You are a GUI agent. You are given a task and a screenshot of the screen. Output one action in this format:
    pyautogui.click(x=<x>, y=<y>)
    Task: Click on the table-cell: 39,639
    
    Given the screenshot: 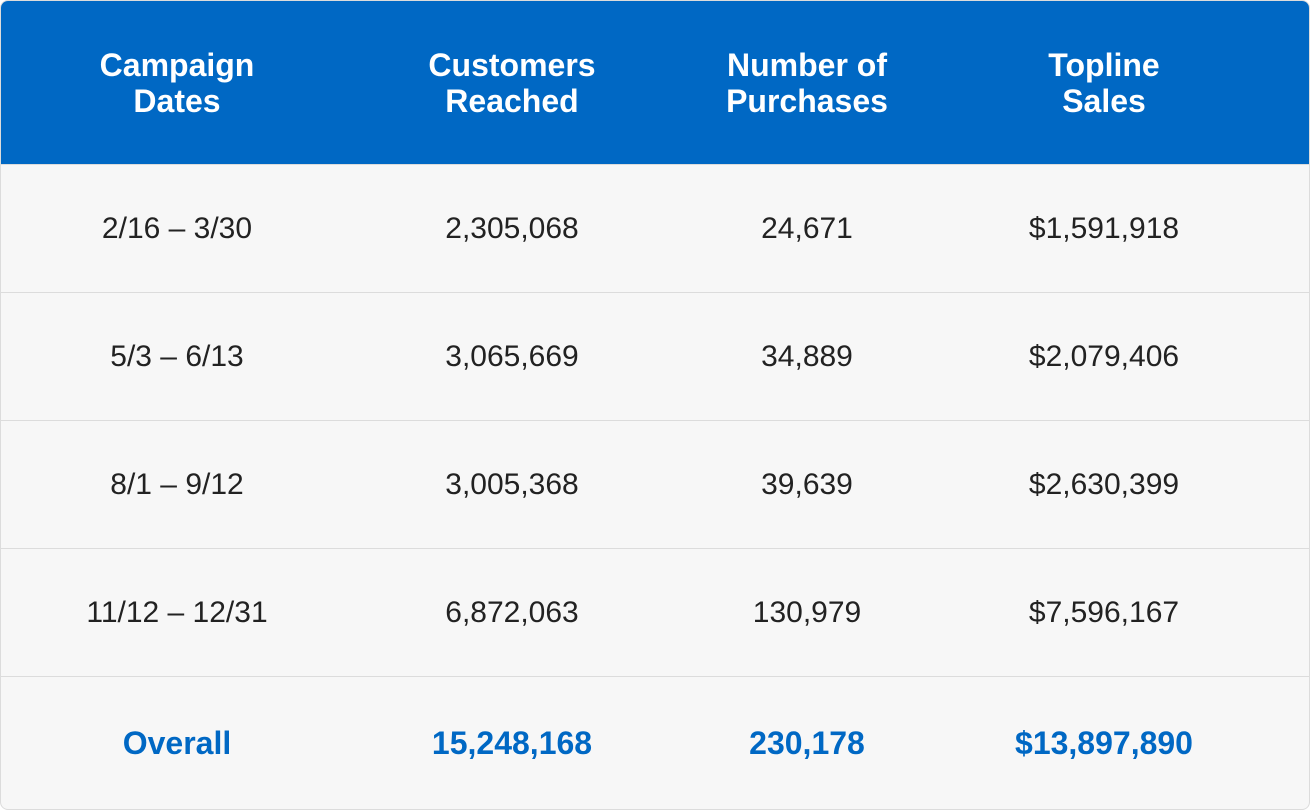 What is the action you would take?
    pyautogui.click(x=807, y=485)
    